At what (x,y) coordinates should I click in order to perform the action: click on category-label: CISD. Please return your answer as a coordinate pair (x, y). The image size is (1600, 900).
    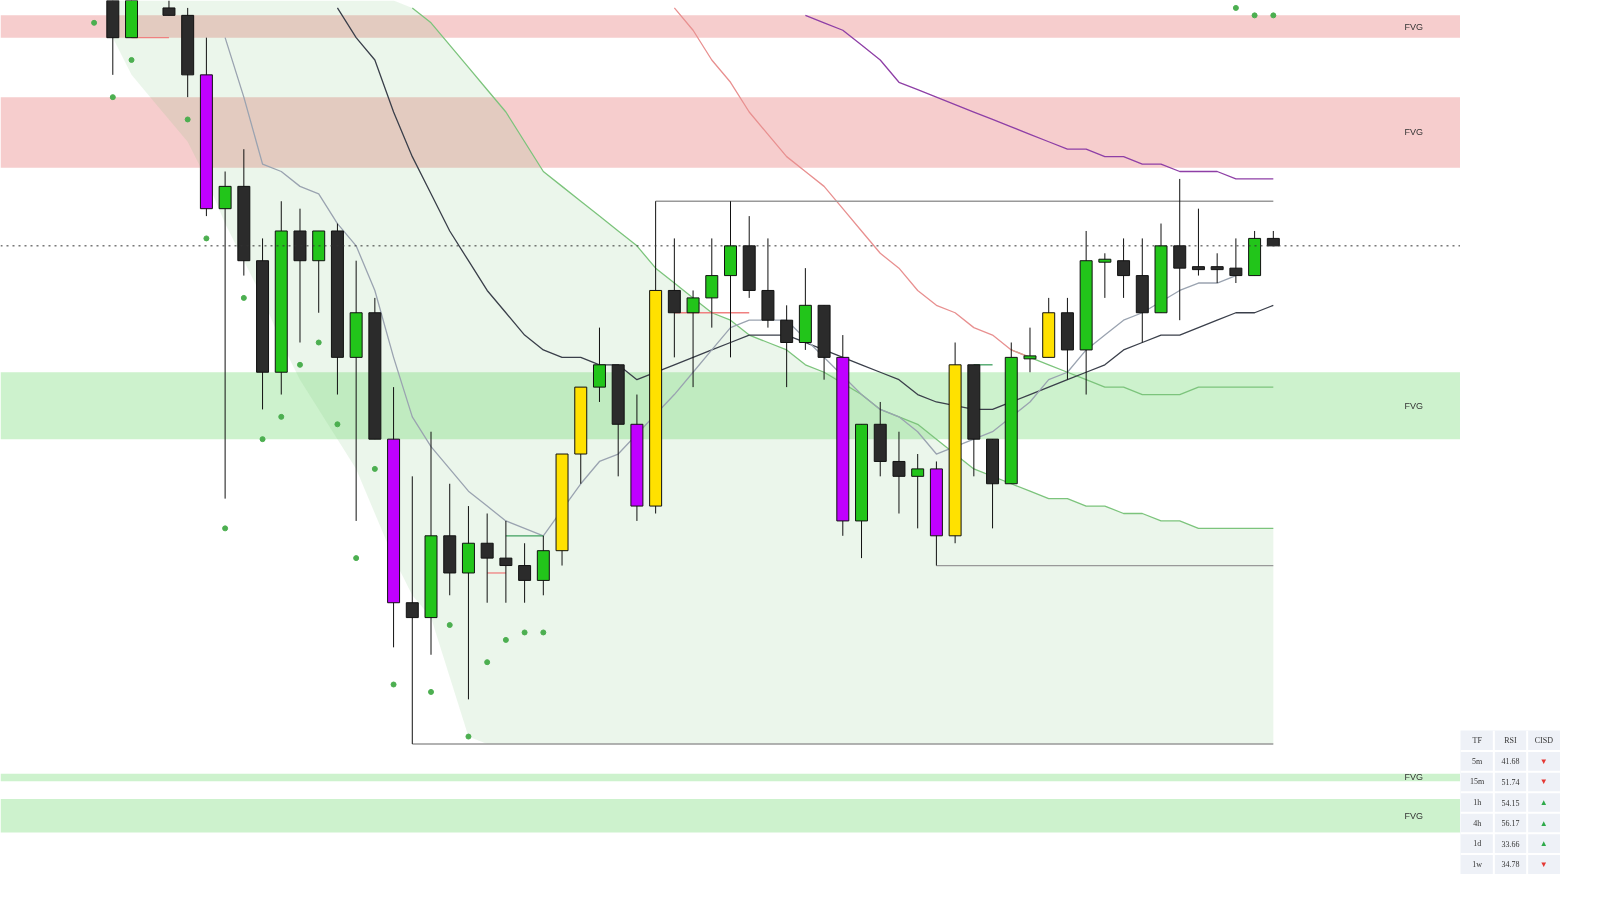
    Looking at the image, I should click on (1544, 741).